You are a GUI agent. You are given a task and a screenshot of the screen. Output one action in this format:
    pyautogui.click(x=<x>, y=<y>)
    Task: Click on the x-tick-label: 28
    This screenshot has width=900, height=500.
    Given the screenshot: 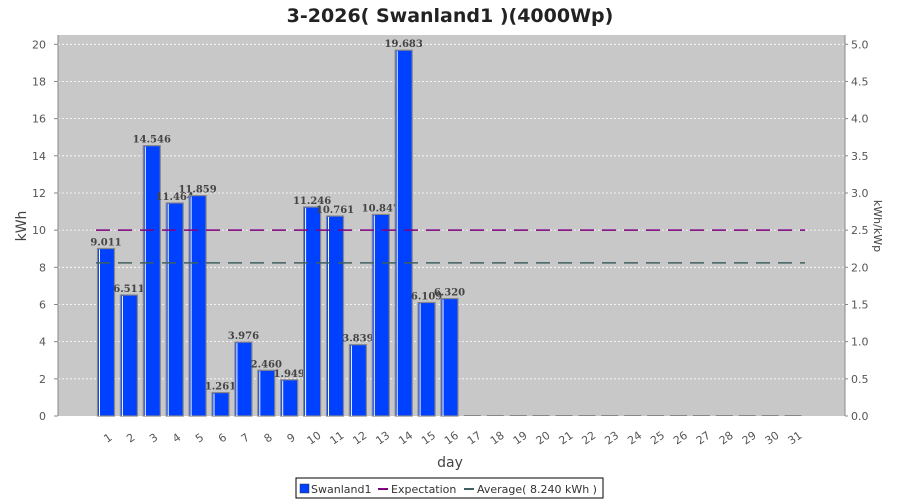 What is the action you would take?
    pyautogui.click(x=726, y=438)
    